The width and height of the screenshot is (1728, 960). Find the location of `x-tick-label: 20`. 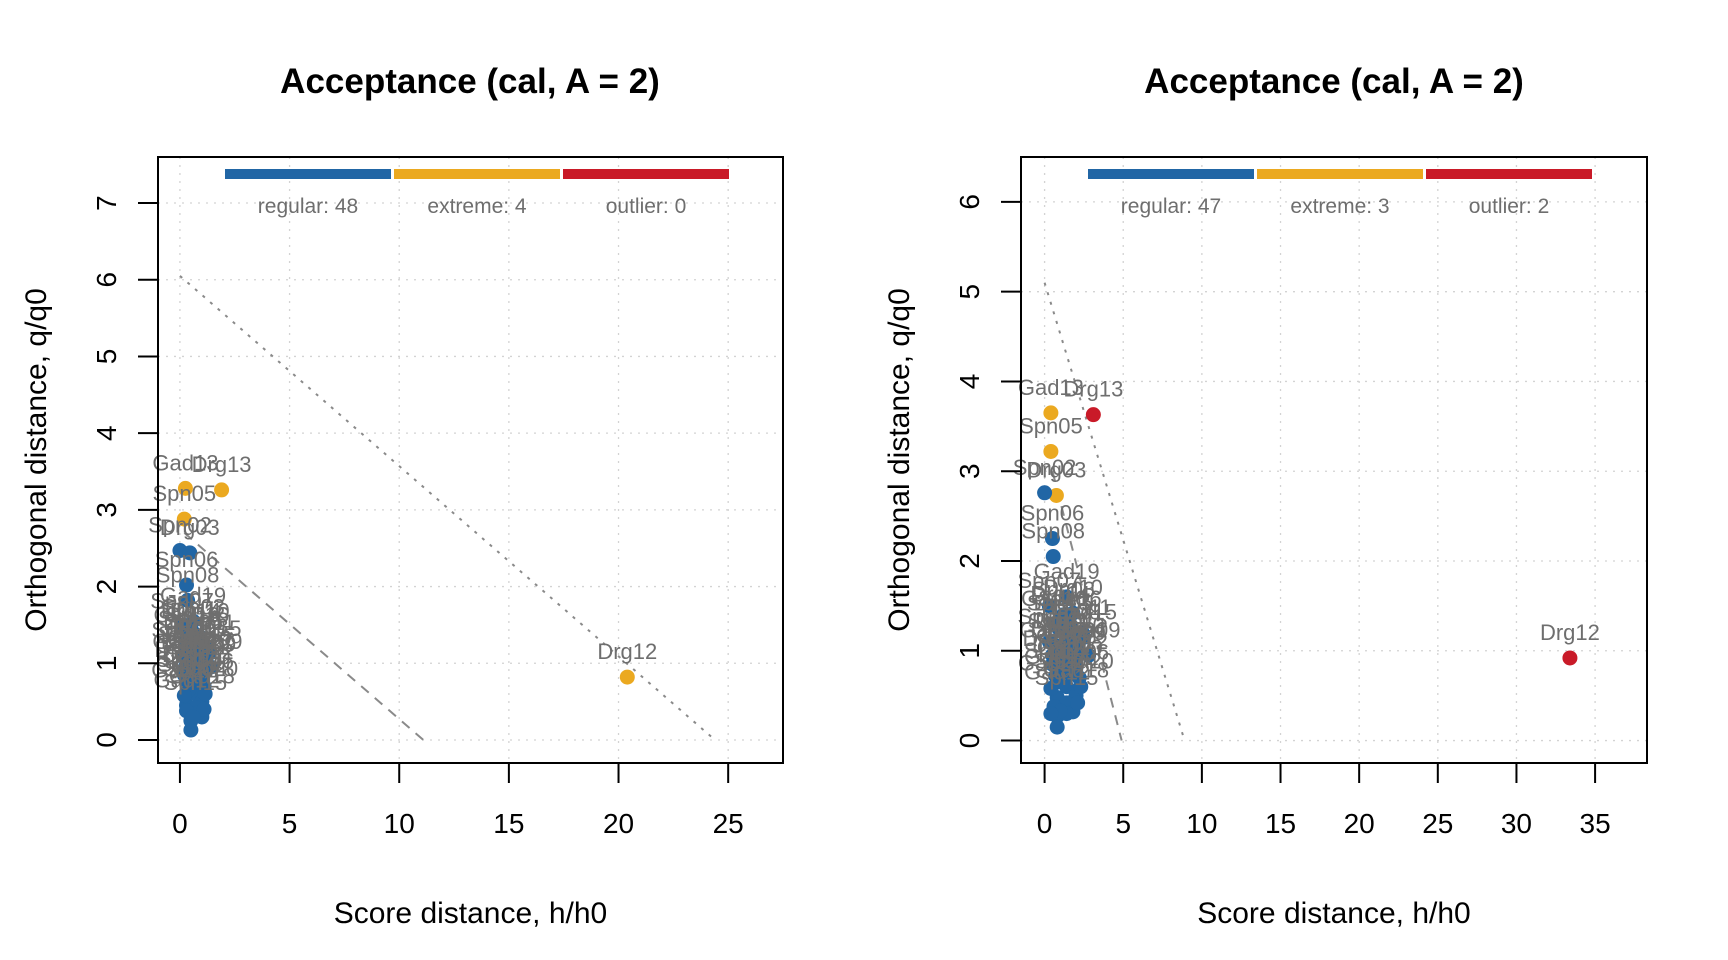

x-tick-label: 20 is located at coordinates (618, 823).